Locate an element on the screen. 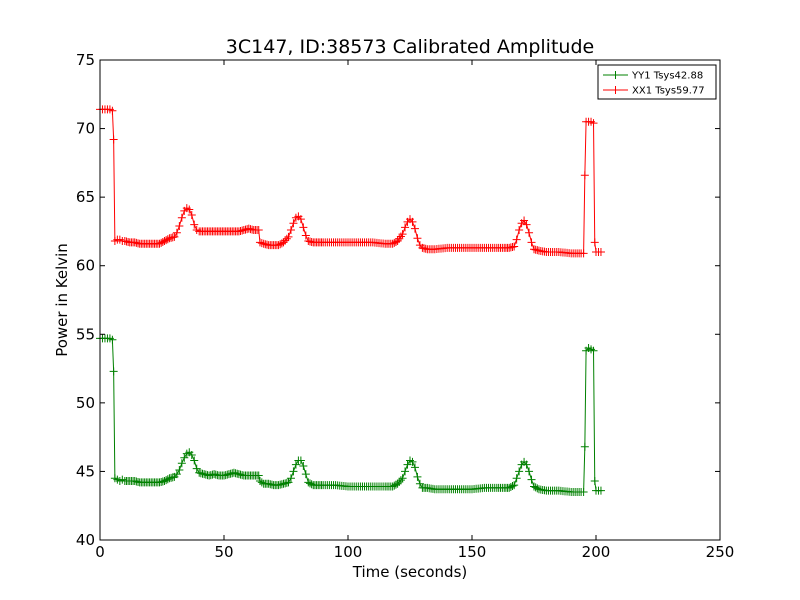  y-axis-label: Power in Kelvin is located at coordinates (62, 300).